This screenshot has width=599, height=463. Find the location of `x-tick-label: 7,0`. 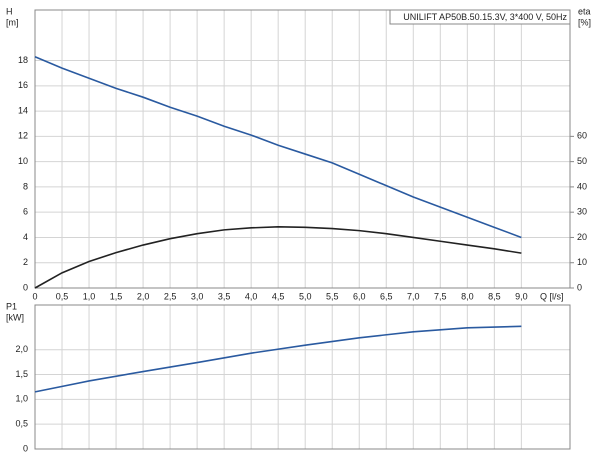

x-tick-label: 7,0 is located at coordinates (413, 296).